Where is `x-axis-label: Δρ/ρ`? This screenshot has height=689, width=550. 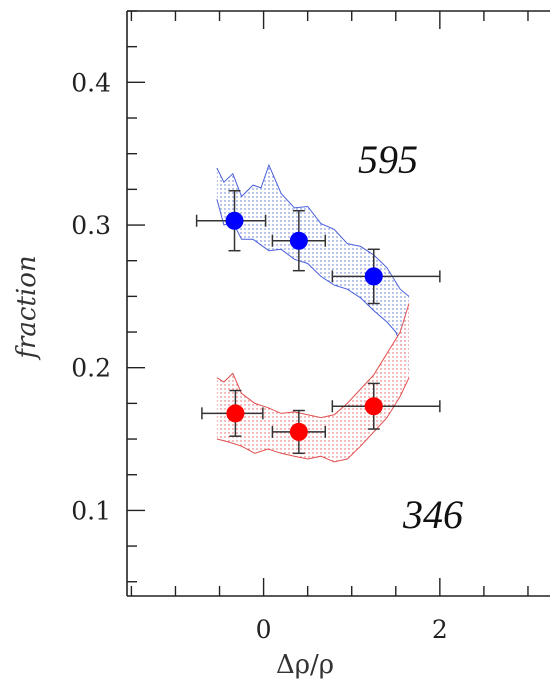 x-axis-label: Δρ/ρ is located at coordinates (305, 665).